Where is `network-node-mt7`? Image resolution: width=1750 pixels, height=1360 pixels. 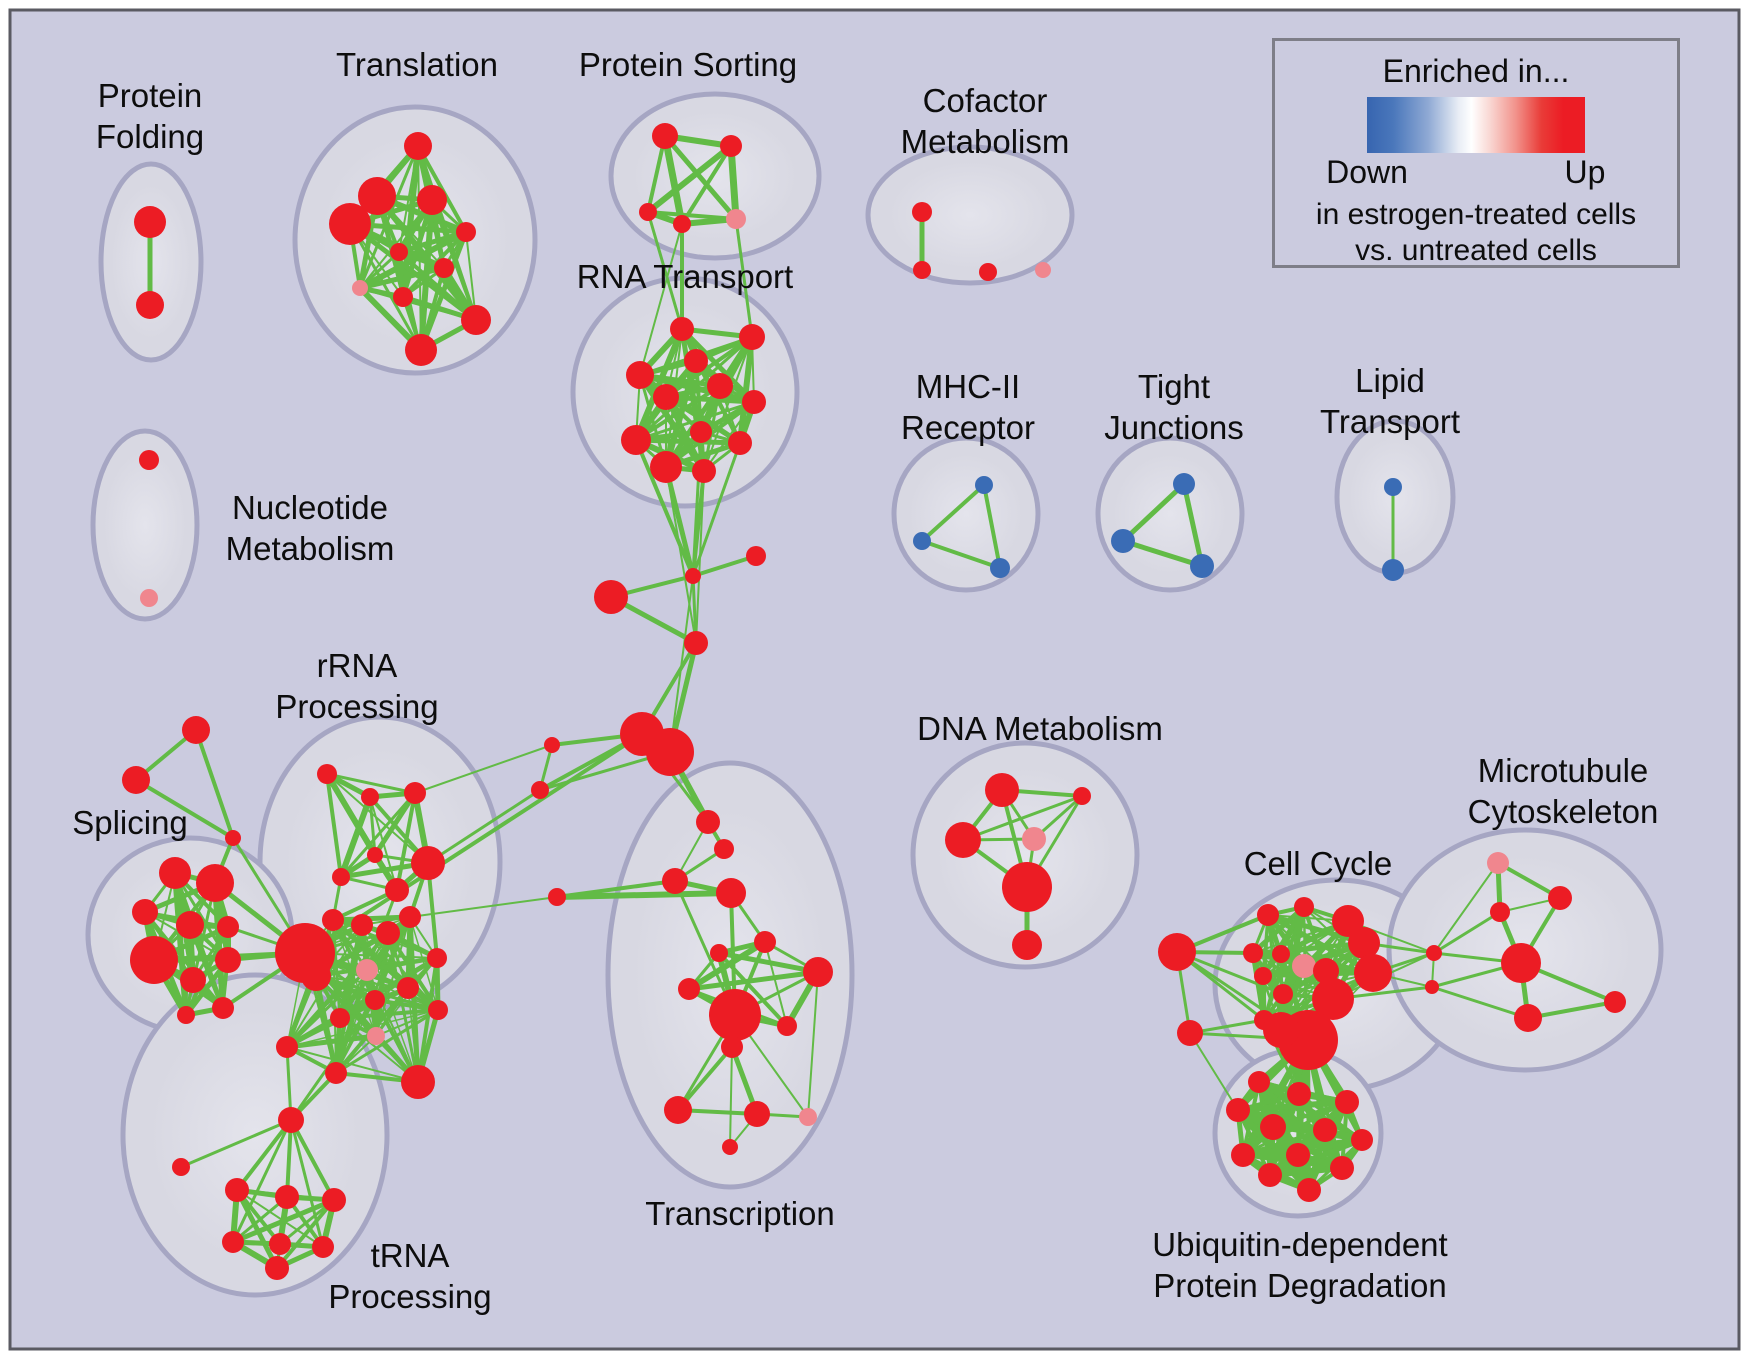 network-node-mt7 is located at coordinates (1434, 953).